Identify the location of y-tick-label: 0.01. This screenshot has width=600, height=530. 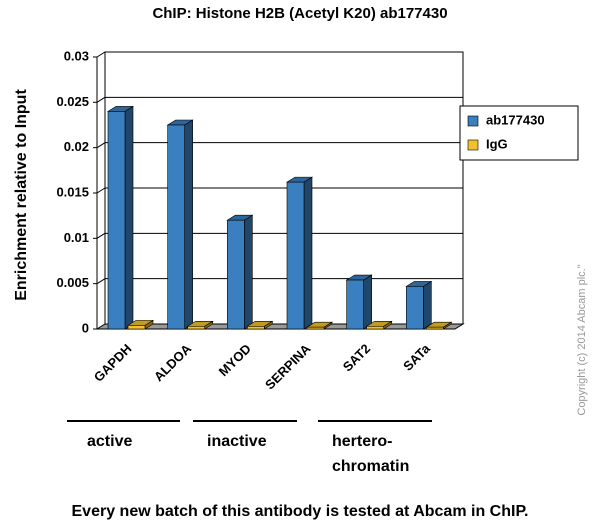
(76, 237).